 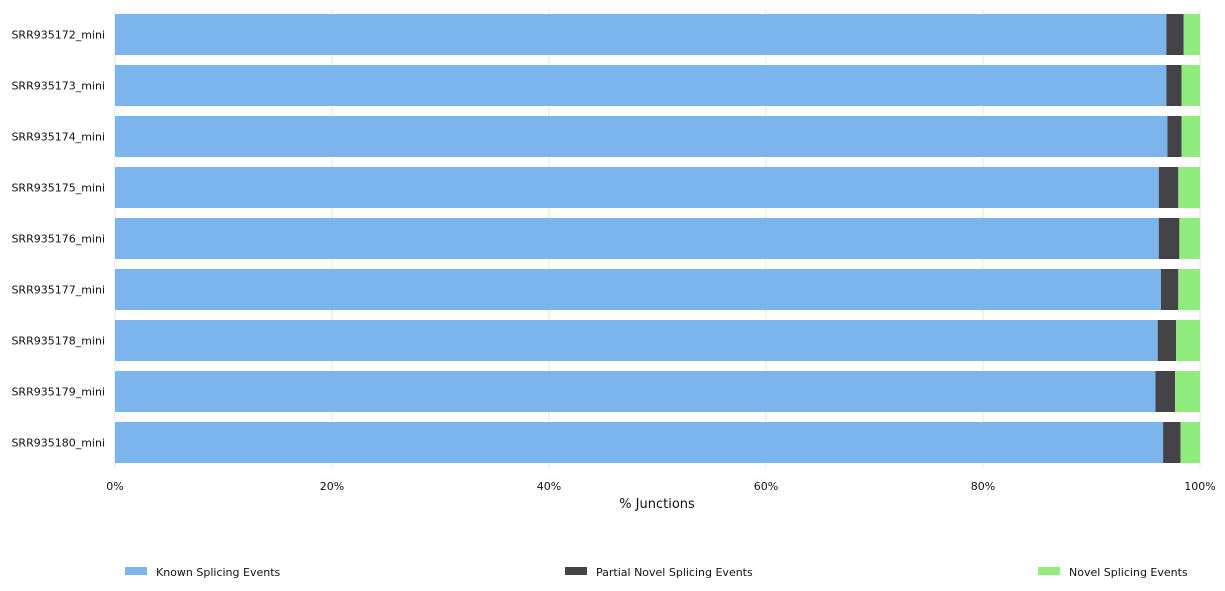 I want to click on category-label-5: SRR935177_mini, so click(x=58, y=290).